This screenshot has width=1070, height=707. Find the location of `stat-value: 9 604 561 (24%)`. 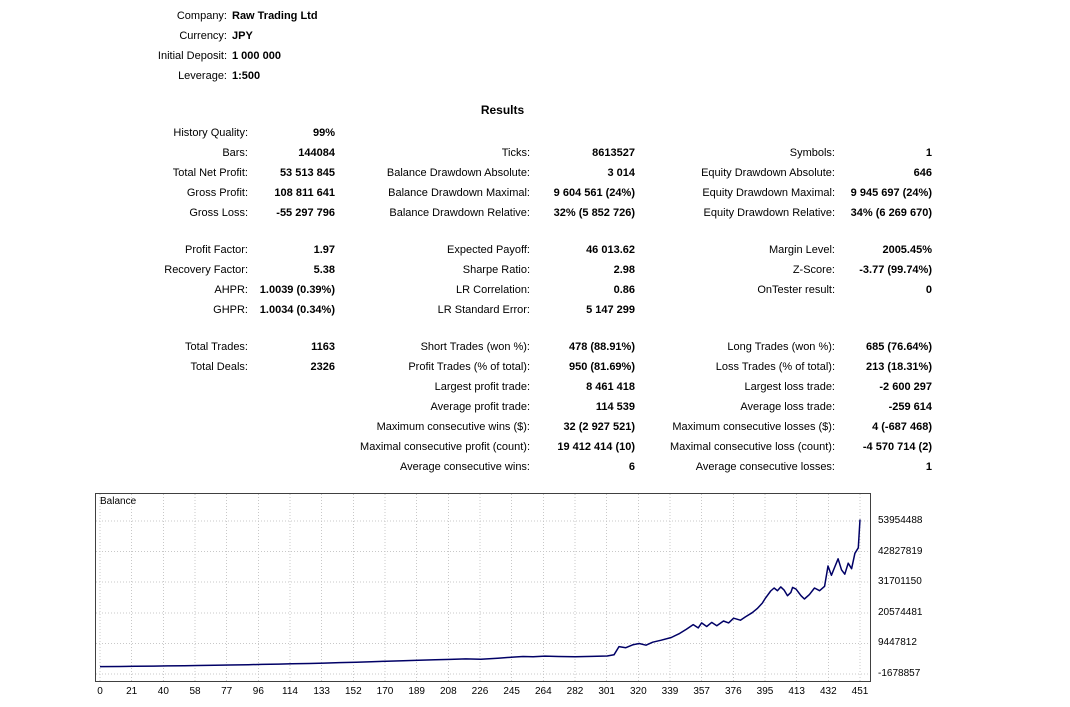

stat-value: 9 604 561 (24%) is located at coordinates (594, 193).